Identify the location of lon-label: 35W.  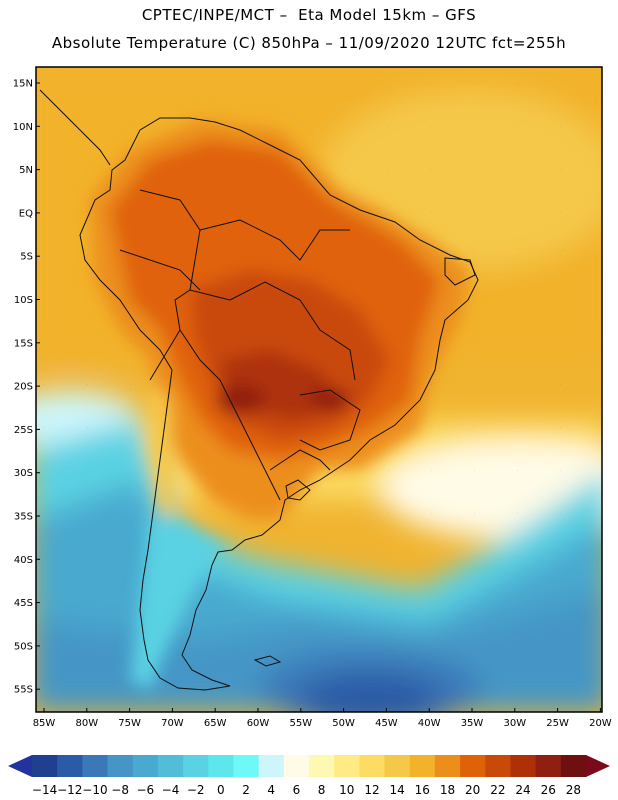
(472, 723).